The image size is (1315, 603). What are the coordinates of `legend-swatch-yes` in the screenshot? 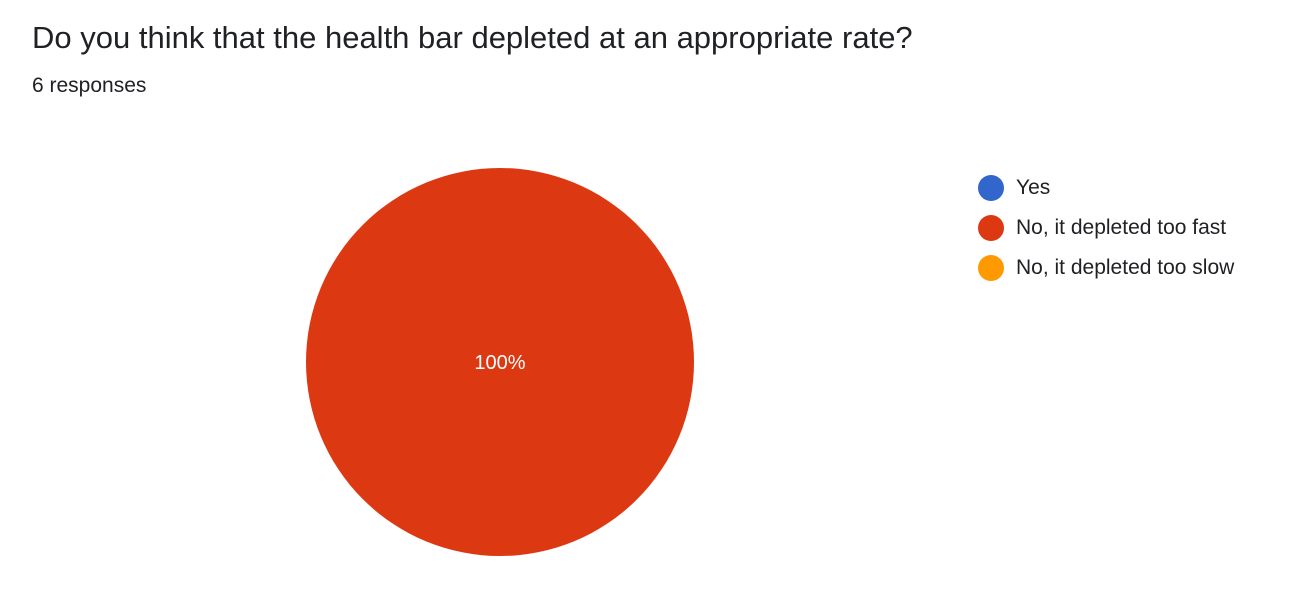 It's located at (991, 188).